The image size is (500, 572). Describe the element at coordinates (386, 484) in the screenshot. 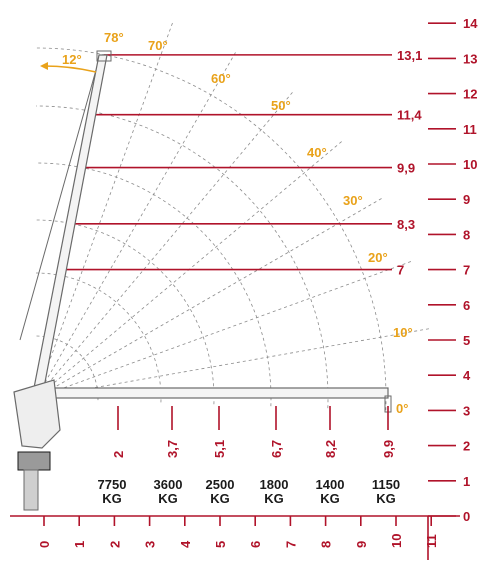

I see `load-value: 1150` at that location.